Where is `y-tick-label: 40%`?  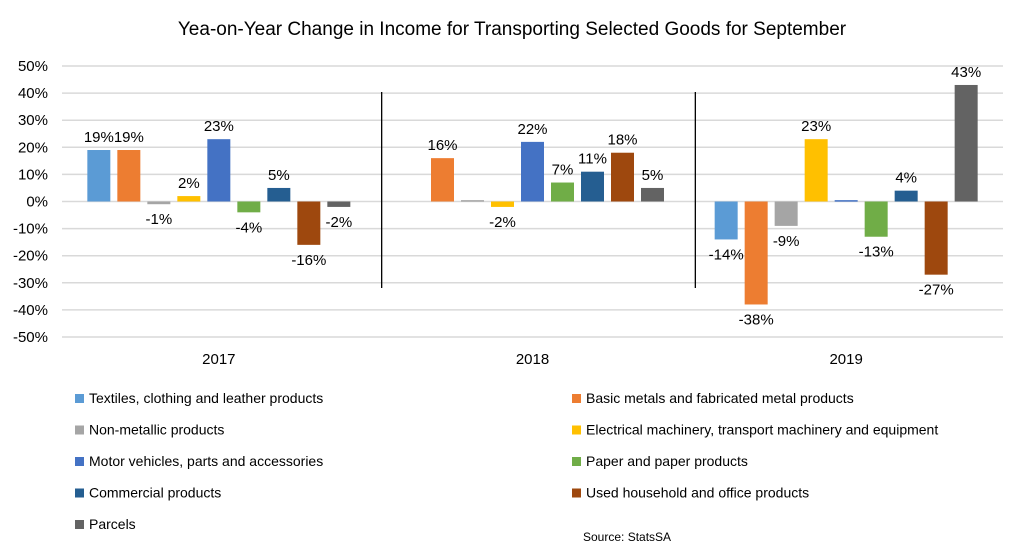
y-tick-label: 40% is located at coordinates (33, 93).